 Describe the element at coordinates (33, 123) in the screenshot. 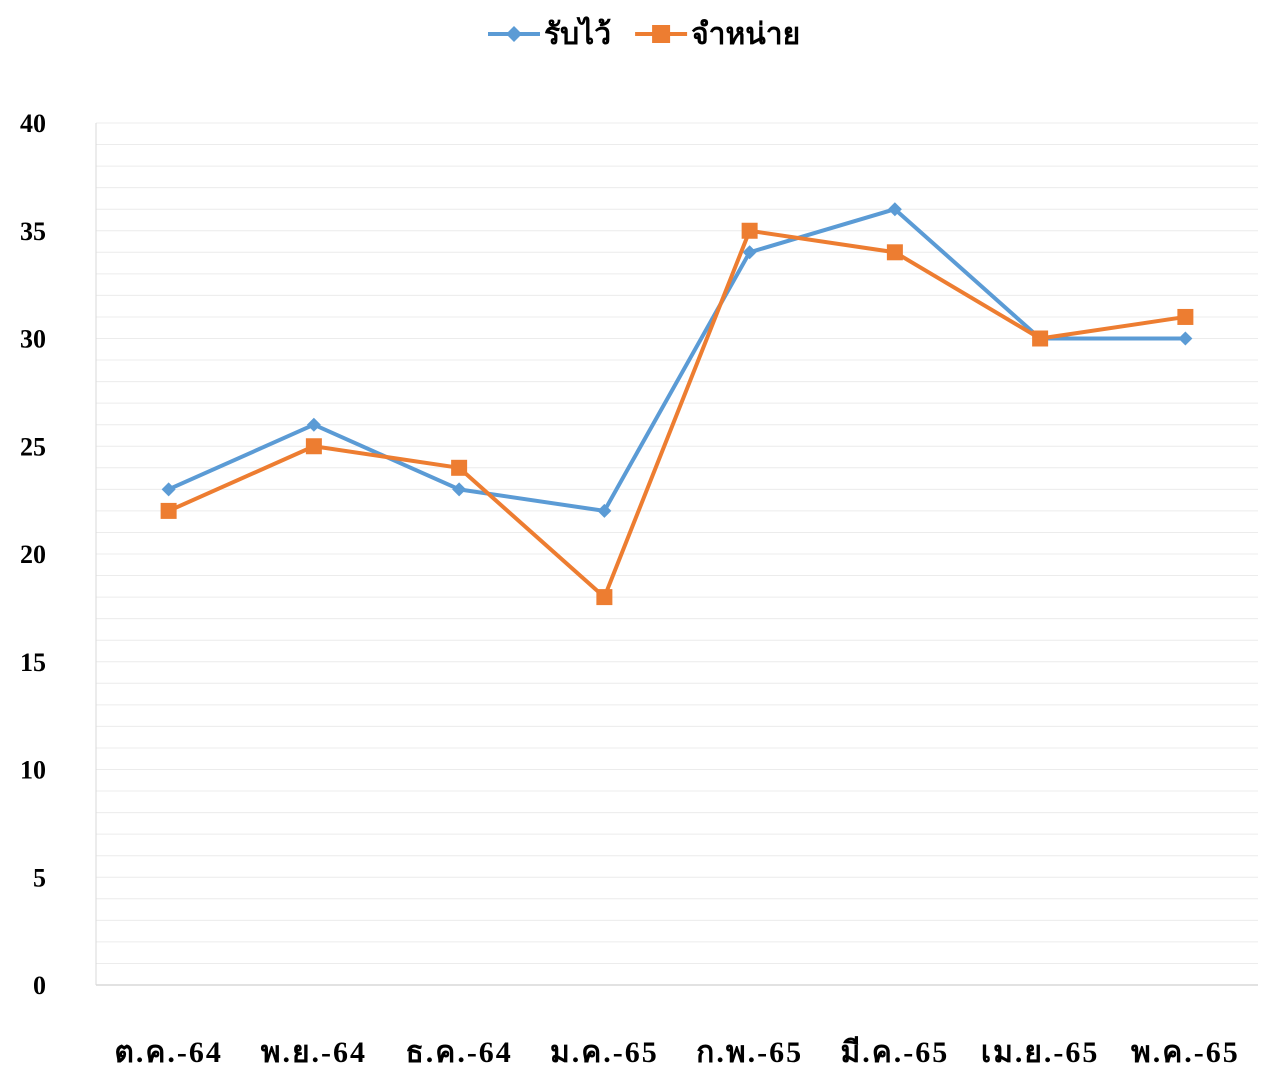

I see `y-tick-label: 40` at that location.